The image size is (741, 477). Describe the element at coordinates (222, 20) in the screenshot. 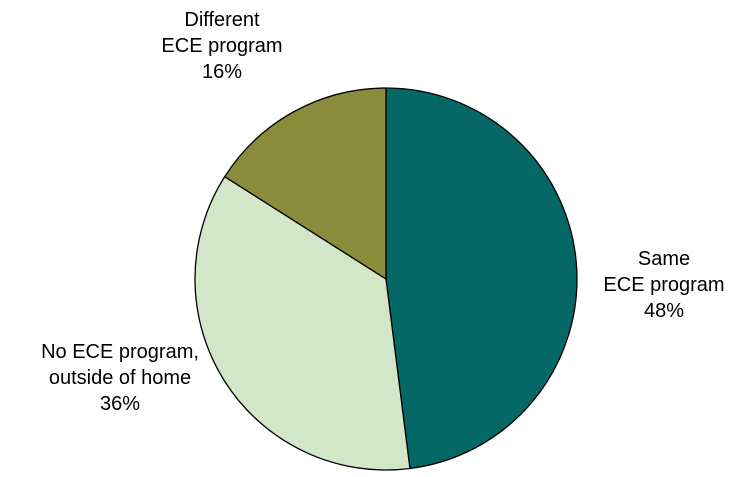

I see `pie-slice-label-line: Different` at that location.